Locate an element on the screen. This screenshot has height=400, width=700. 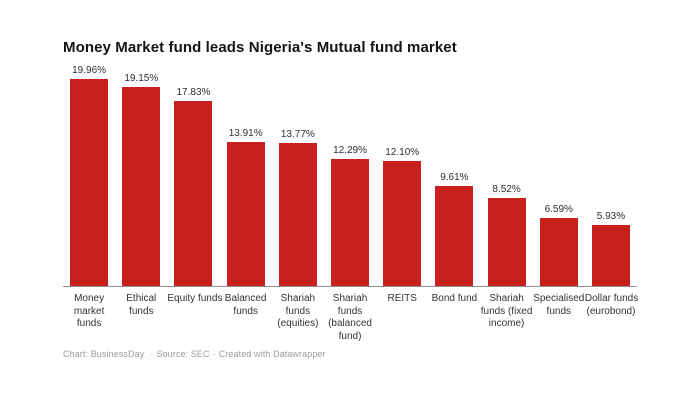
bar-column: 5.93% is located at coordinates (611, 248).